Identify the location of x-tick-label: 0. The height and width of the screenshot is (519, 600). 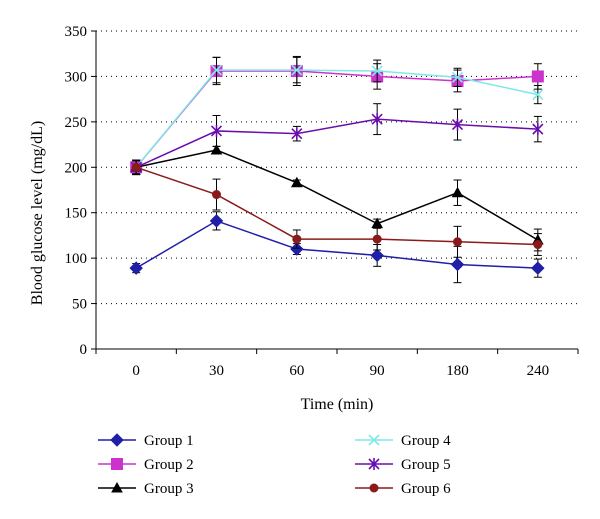
(136, 371).